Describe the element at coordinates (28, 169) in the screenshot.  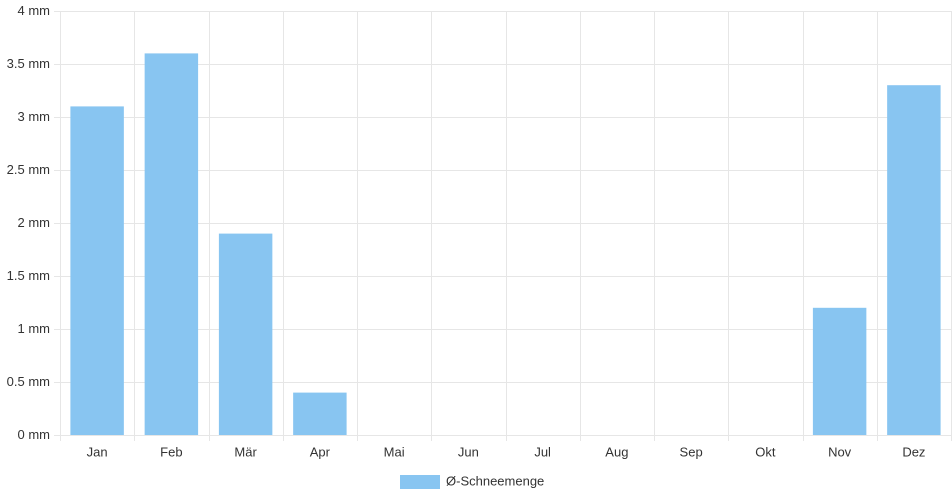
I see `y-tick-label: 2.5 mm` at that location.